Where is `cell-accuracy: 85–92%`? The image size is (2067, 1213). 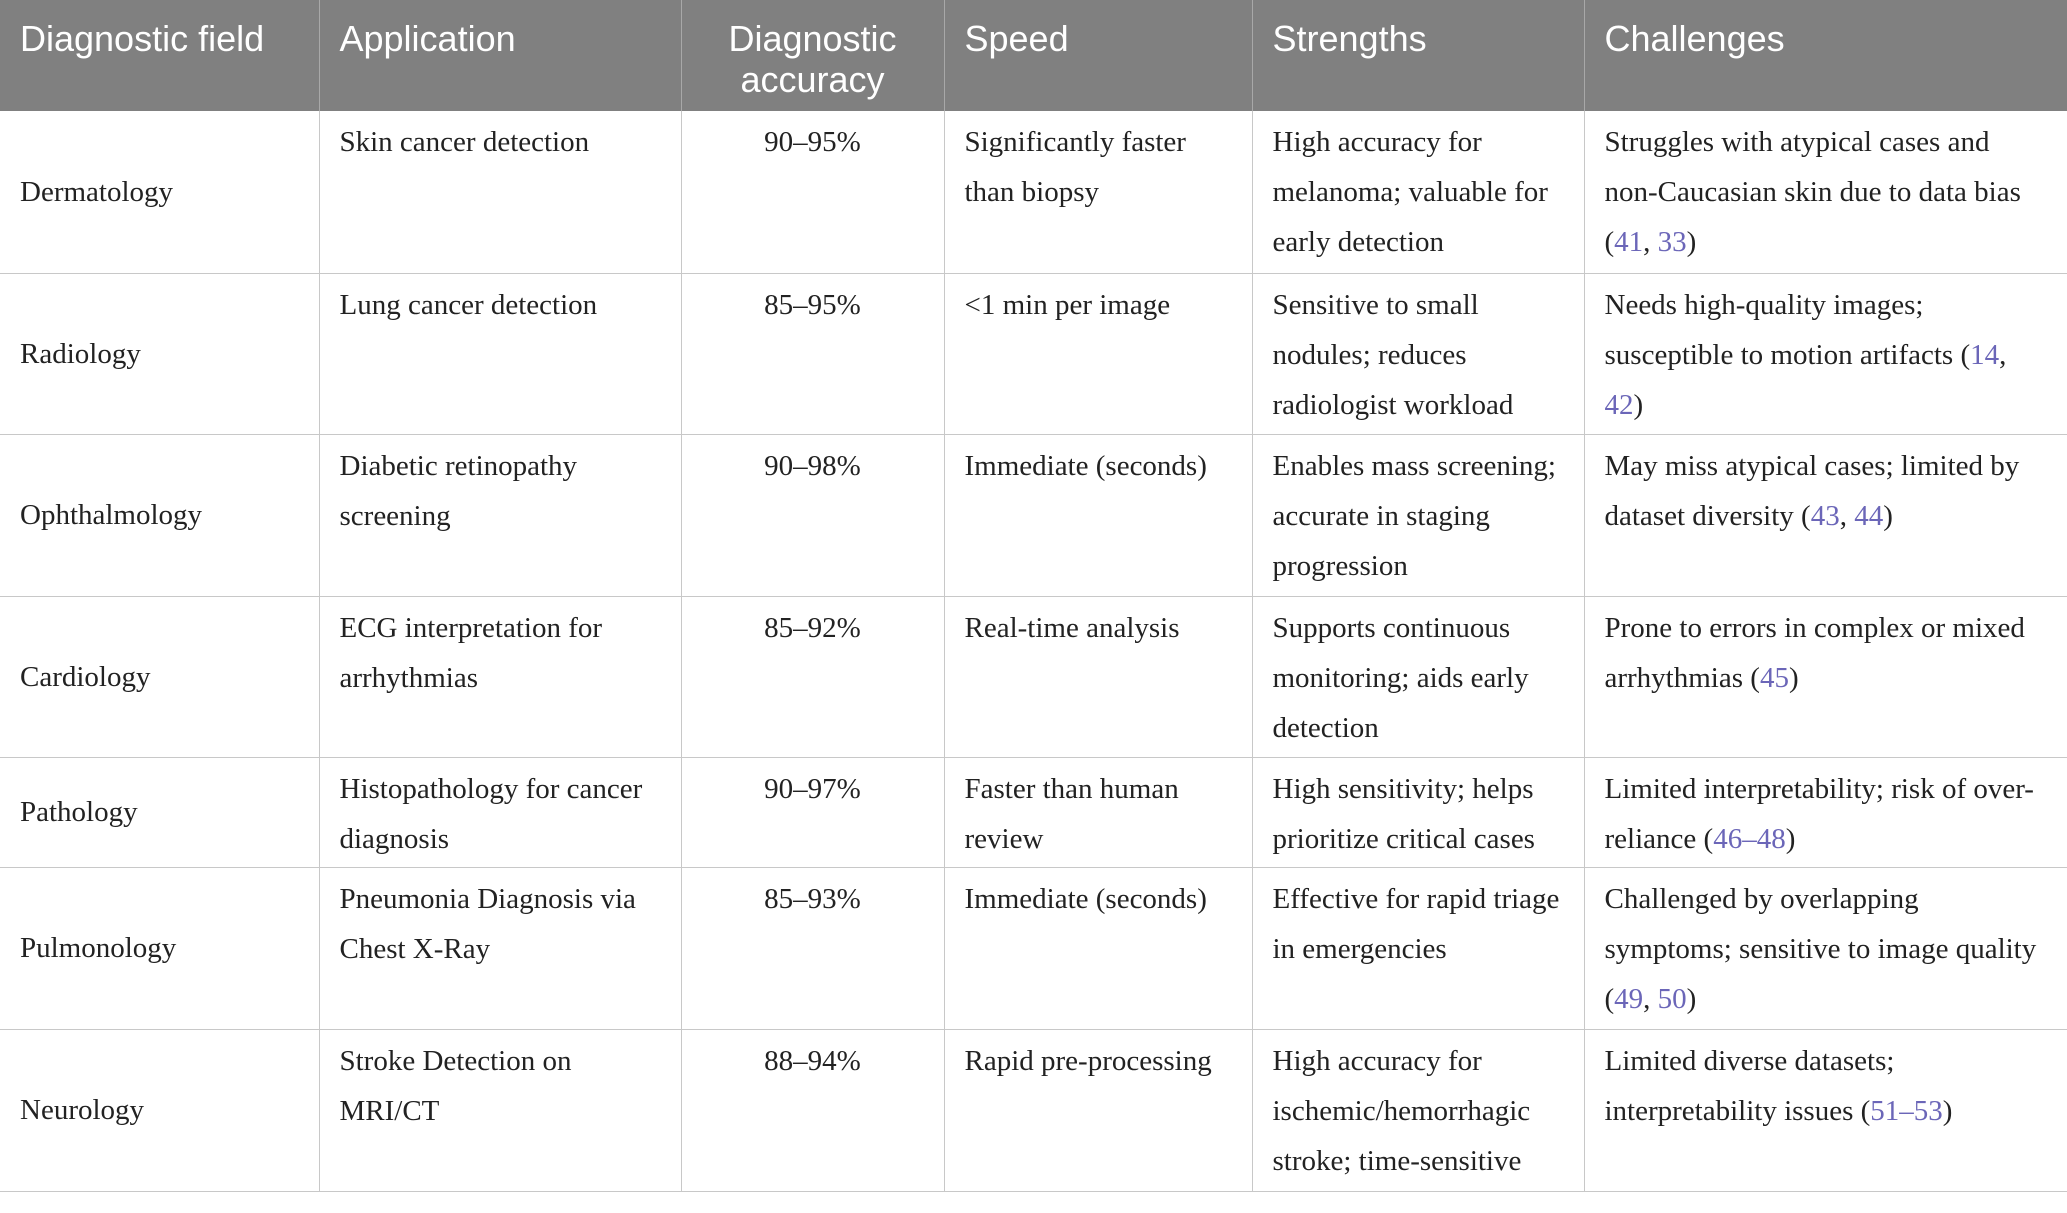
cell-accuracy: 85–92% is located at coordinates (812, 677).